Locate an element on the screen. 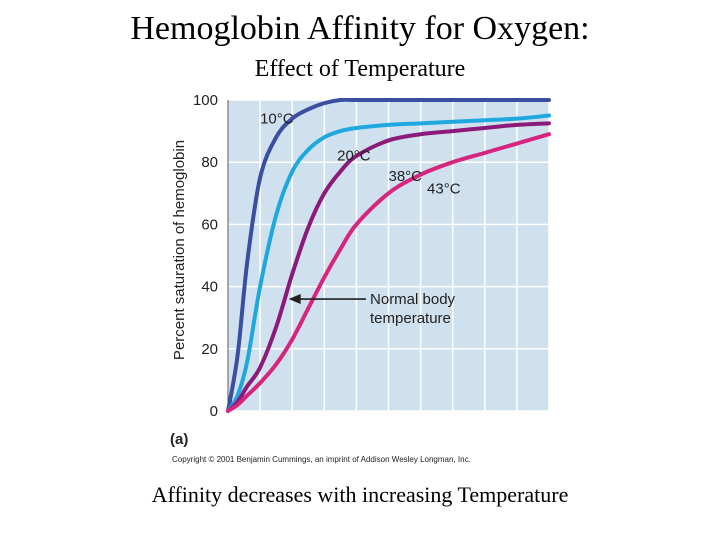 The width and height of the screenshot is (720, 540). y-tick-label: 40 is located at coordinates (209, 287).